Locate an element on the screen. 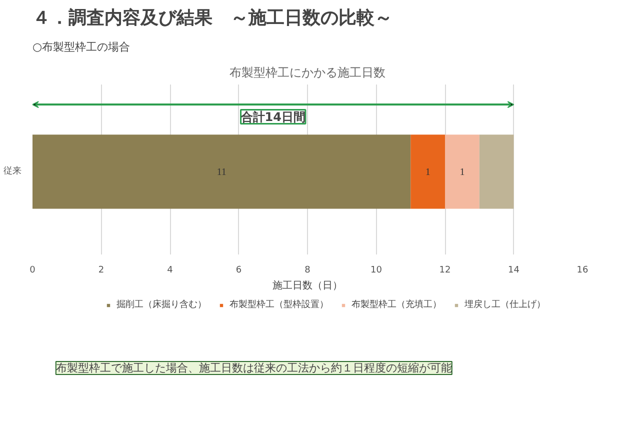  x-tick-label: 6 is located at coordinates (239, 271).